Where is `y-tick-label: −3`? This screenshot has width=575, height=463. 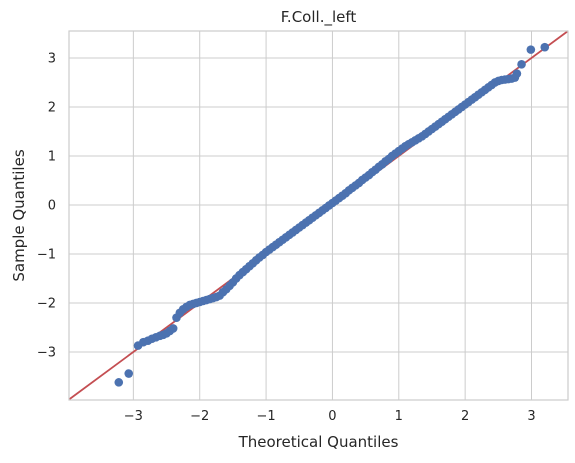 y-tick-label: −3 is located at coordinates (46, 352).